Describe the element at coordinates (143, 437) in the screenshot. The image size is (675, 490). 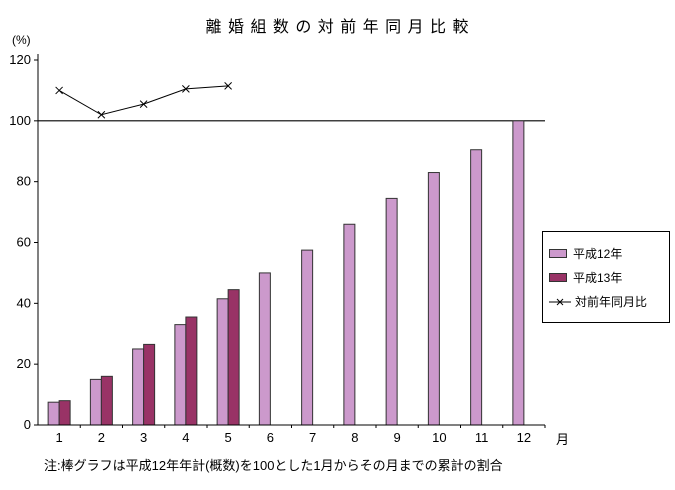
I see `x-tick-label: 3` at that location.